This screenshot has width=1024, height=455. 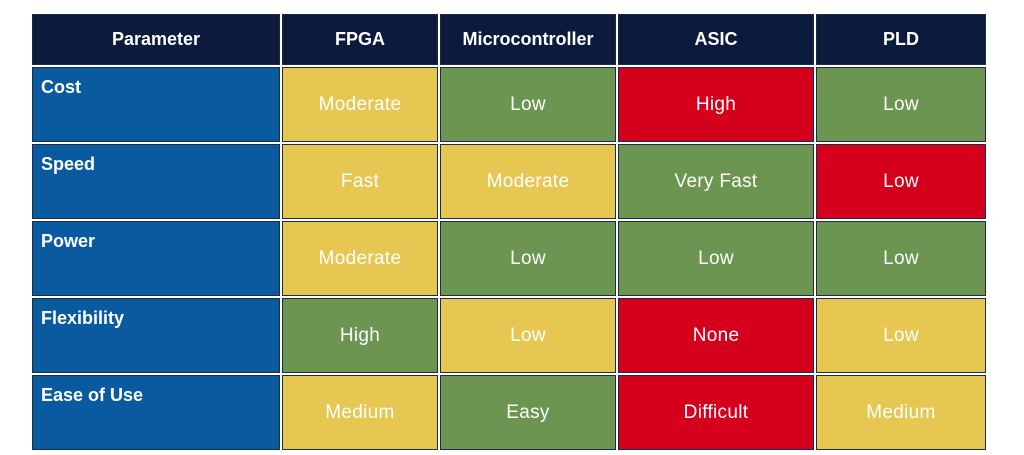 What do you see at coordinates (716, 412) in the screenshot?
I see `cell-ease-of-use-asic: Difficult` at bounding box center [716, 412].